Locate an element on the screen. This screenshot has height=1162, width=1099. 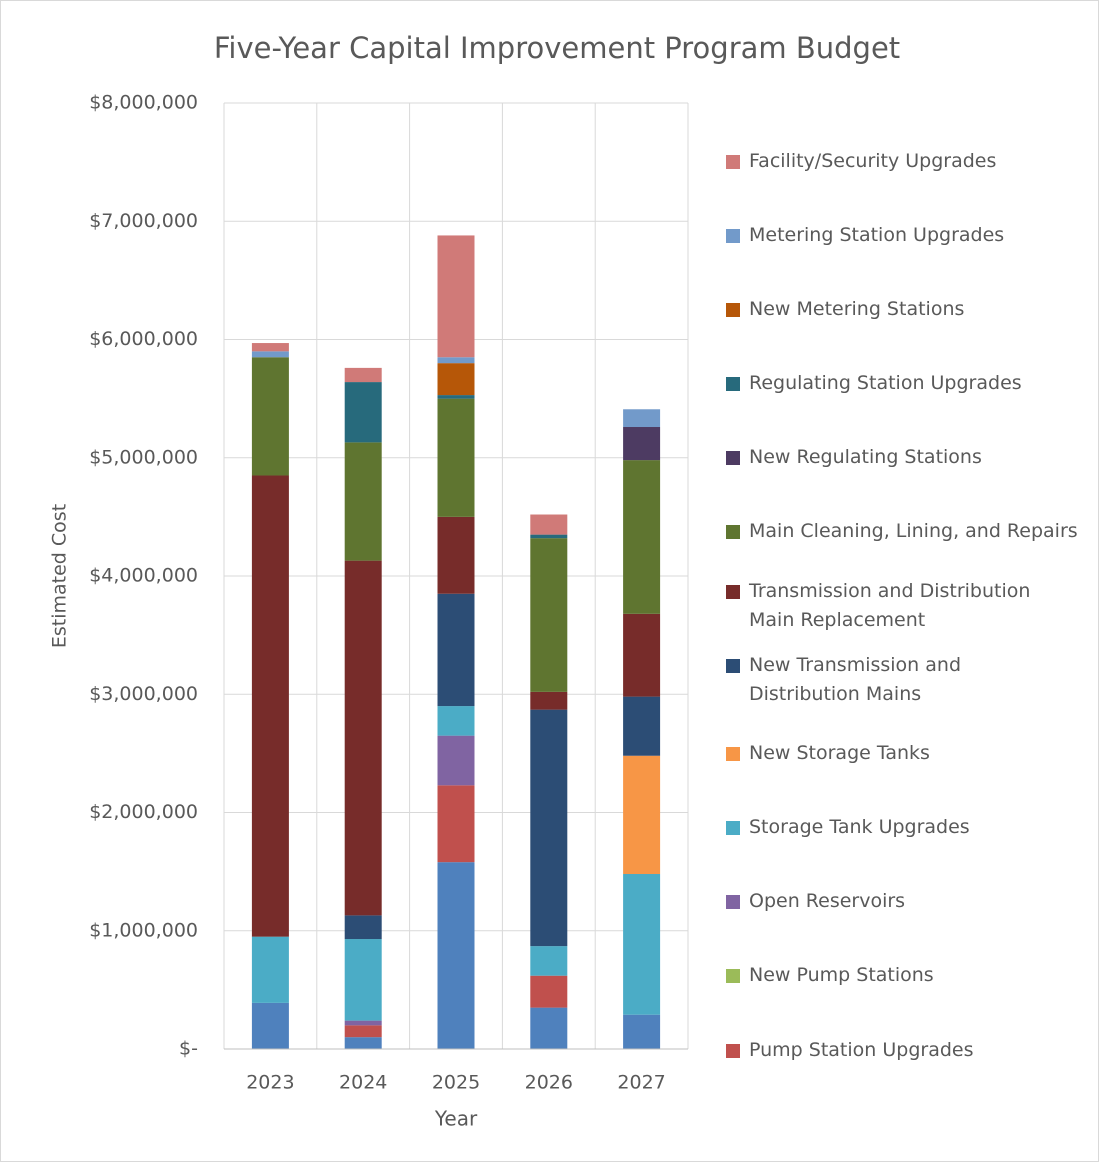
legend-label: Regulating Station Upgrades is located at coordinates (885, 382).